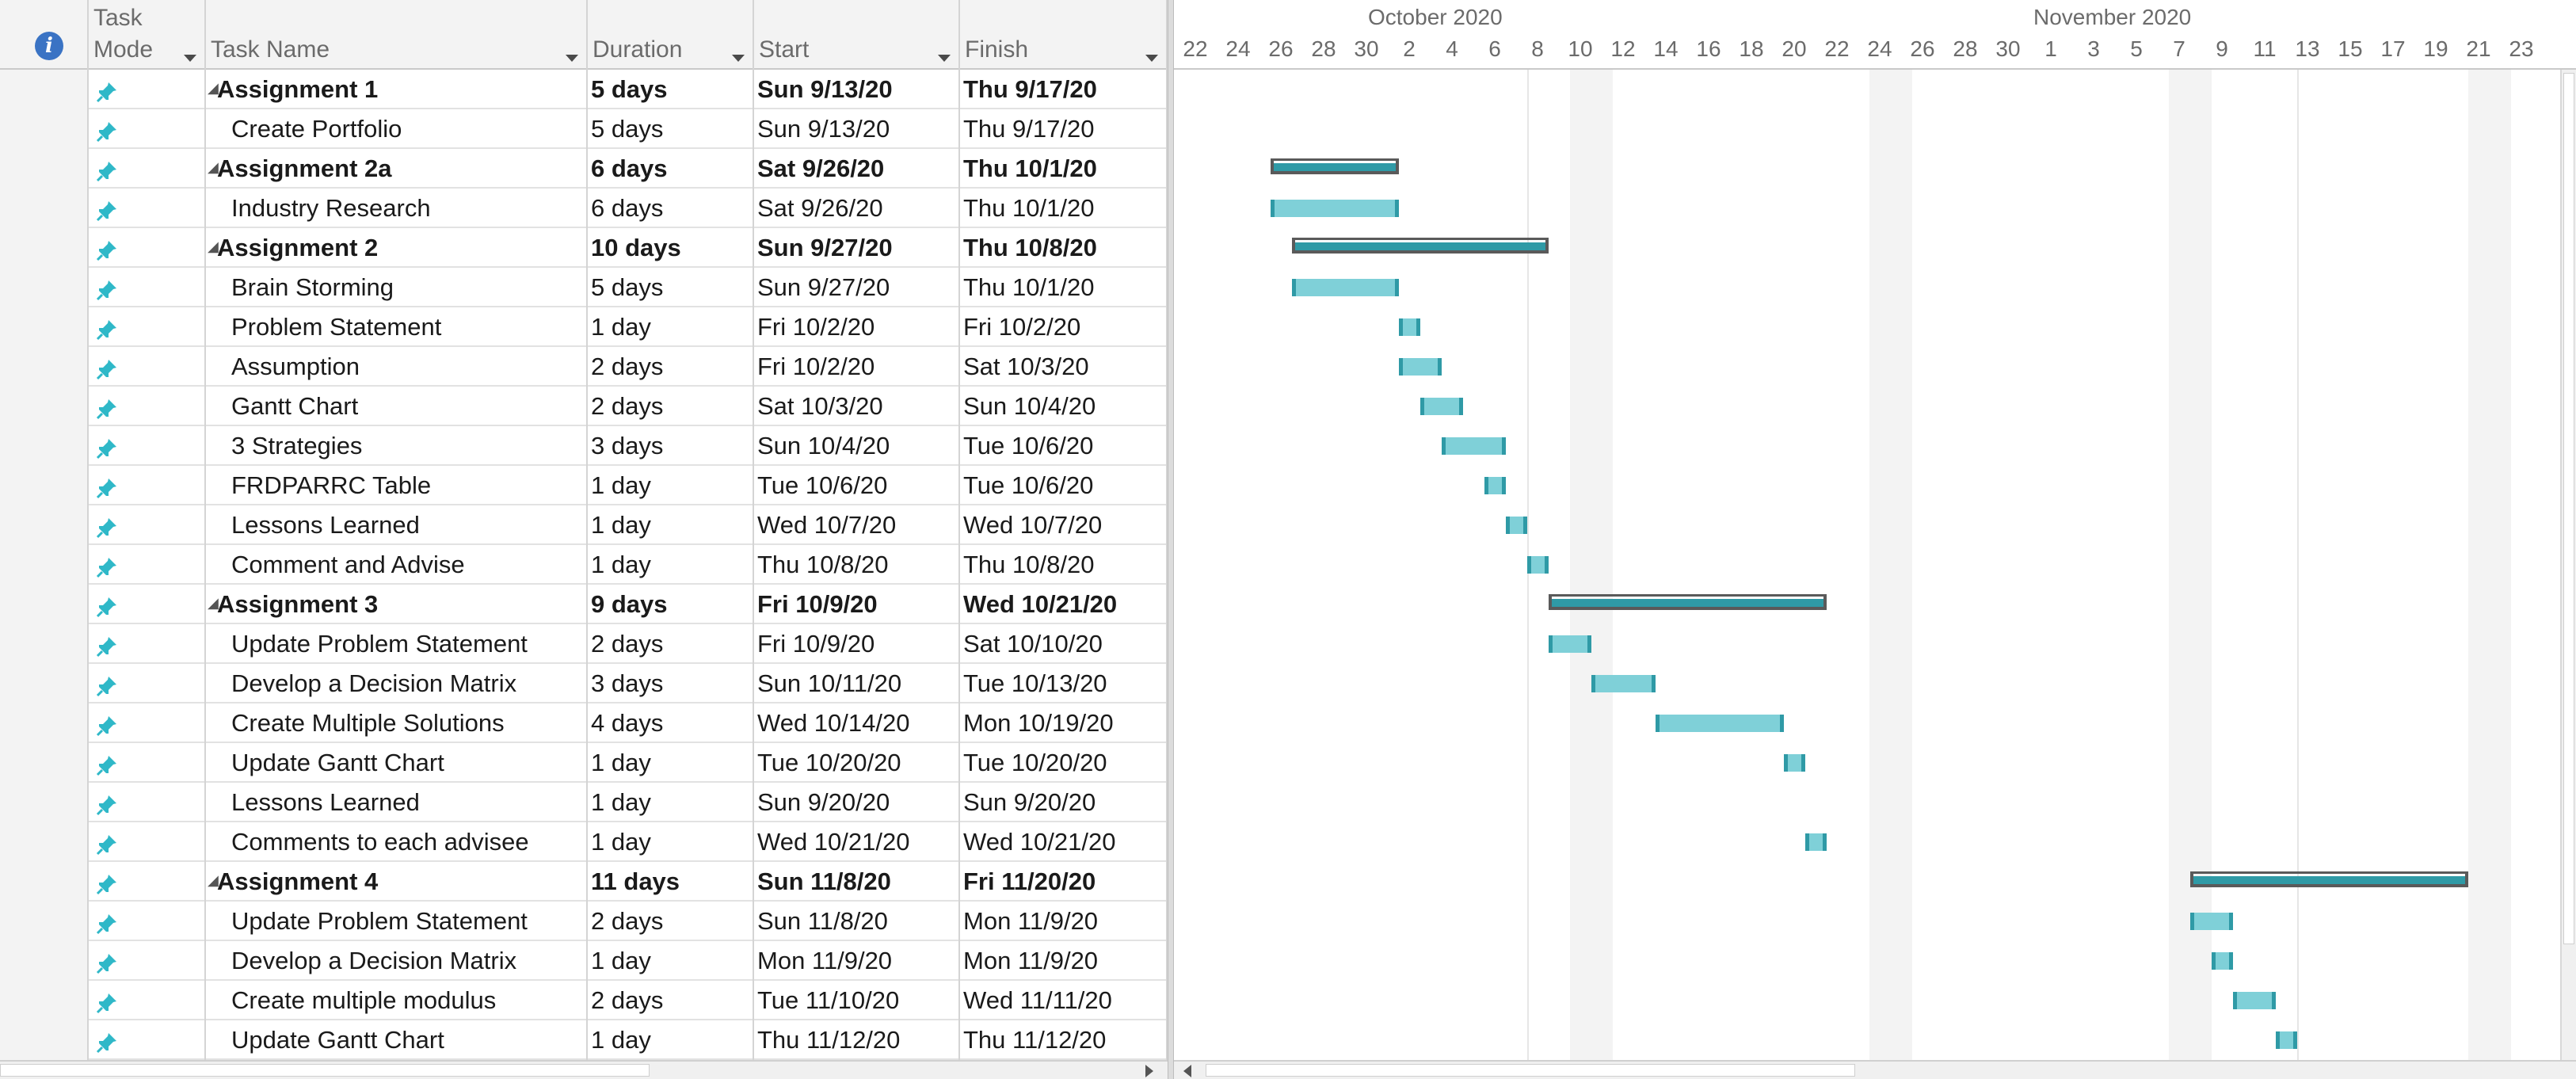 The height and width of the screenshot is (1079, 2576). I want to click on finish-cell: Wed 11/11/20, so click(1064, 1000).